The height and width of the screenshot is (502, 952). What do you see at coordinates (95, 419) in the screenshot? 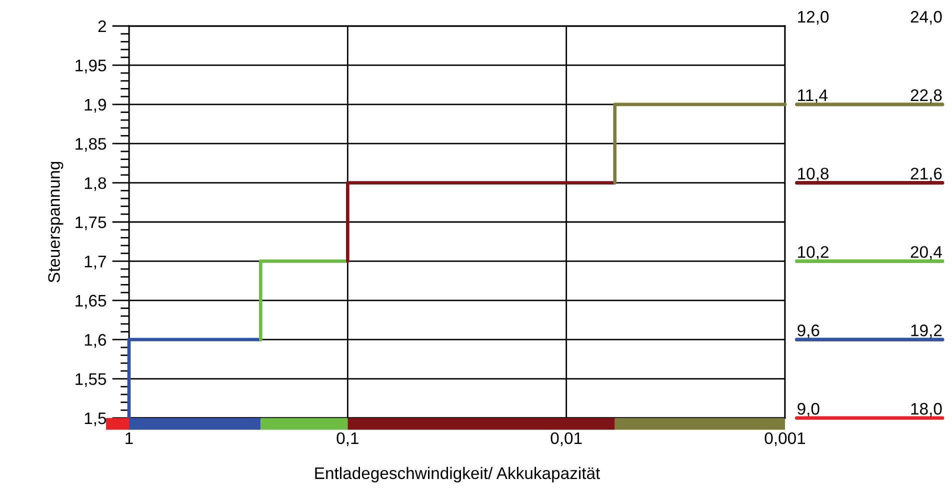
I see `y-tick-label: 1,5` at bounding box center [95, 419].